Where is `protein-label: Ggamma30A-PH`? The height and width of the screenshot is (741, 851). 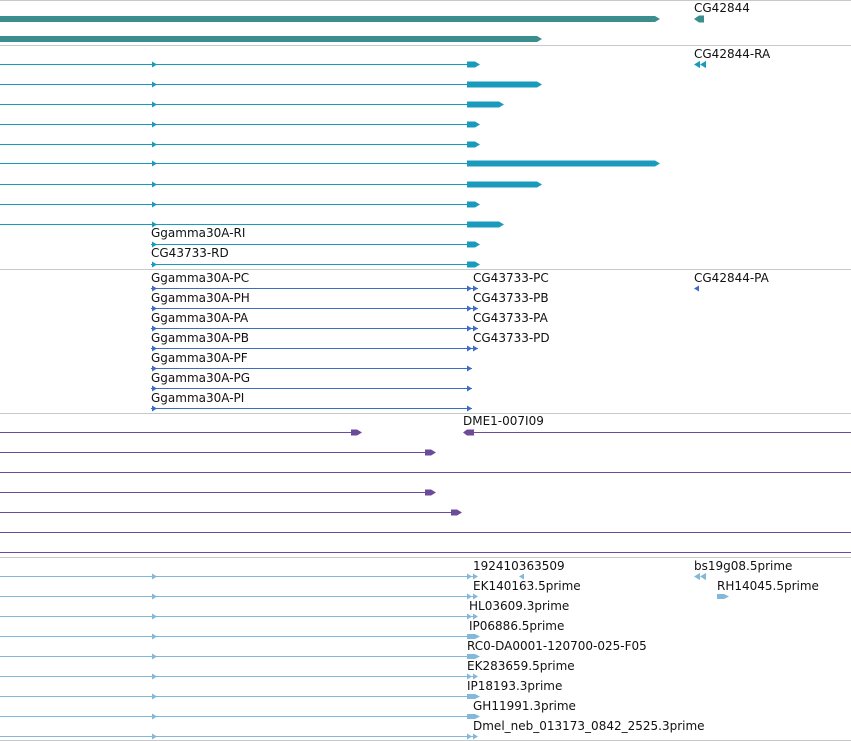
protein-label: Ggamma30A-PH is located at coordinates (200, 298).